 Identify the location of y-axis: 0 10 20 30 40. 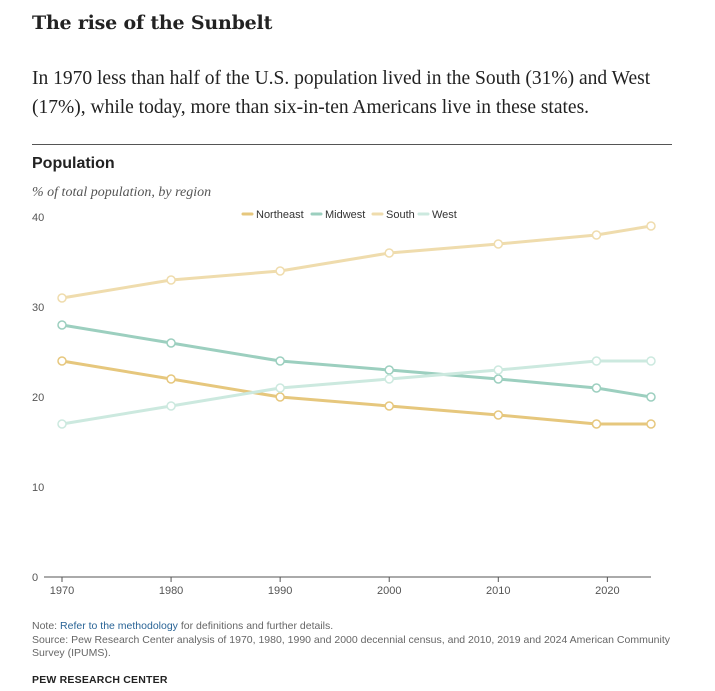
(38, 398).